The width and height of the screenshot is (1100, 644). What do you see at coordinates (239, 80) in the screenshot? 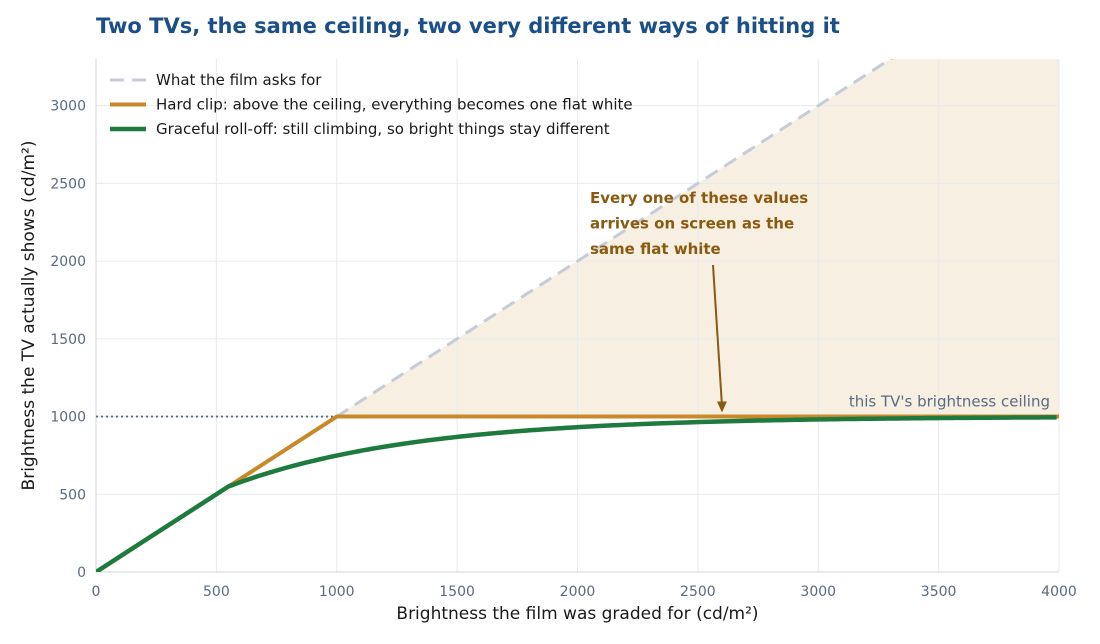
I see `legend-label: What the film asks for` at bounding box center [239, 80].